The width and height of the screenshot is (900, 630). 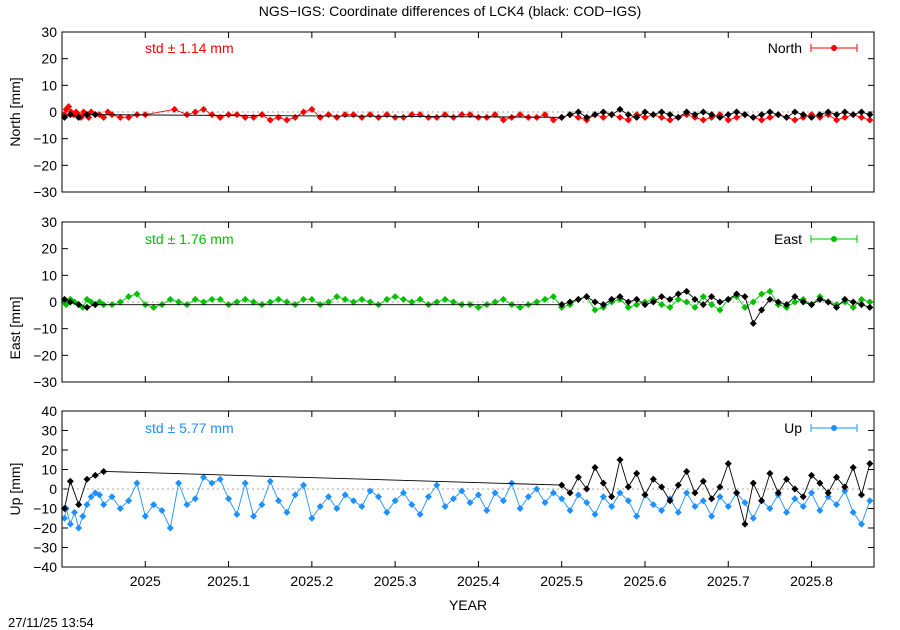 What do you see at coordinates (811, 581) in the screenshot?
I see `x-tick-label: 2025.8` at bounding box center [811, 581].